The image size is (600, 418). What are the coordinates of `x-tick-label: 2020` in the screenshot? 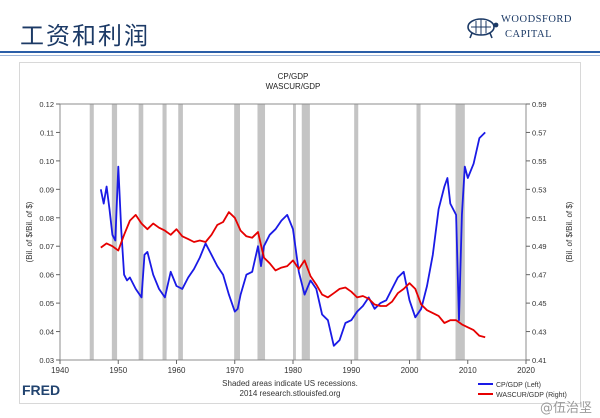 It's located at (526, 370).